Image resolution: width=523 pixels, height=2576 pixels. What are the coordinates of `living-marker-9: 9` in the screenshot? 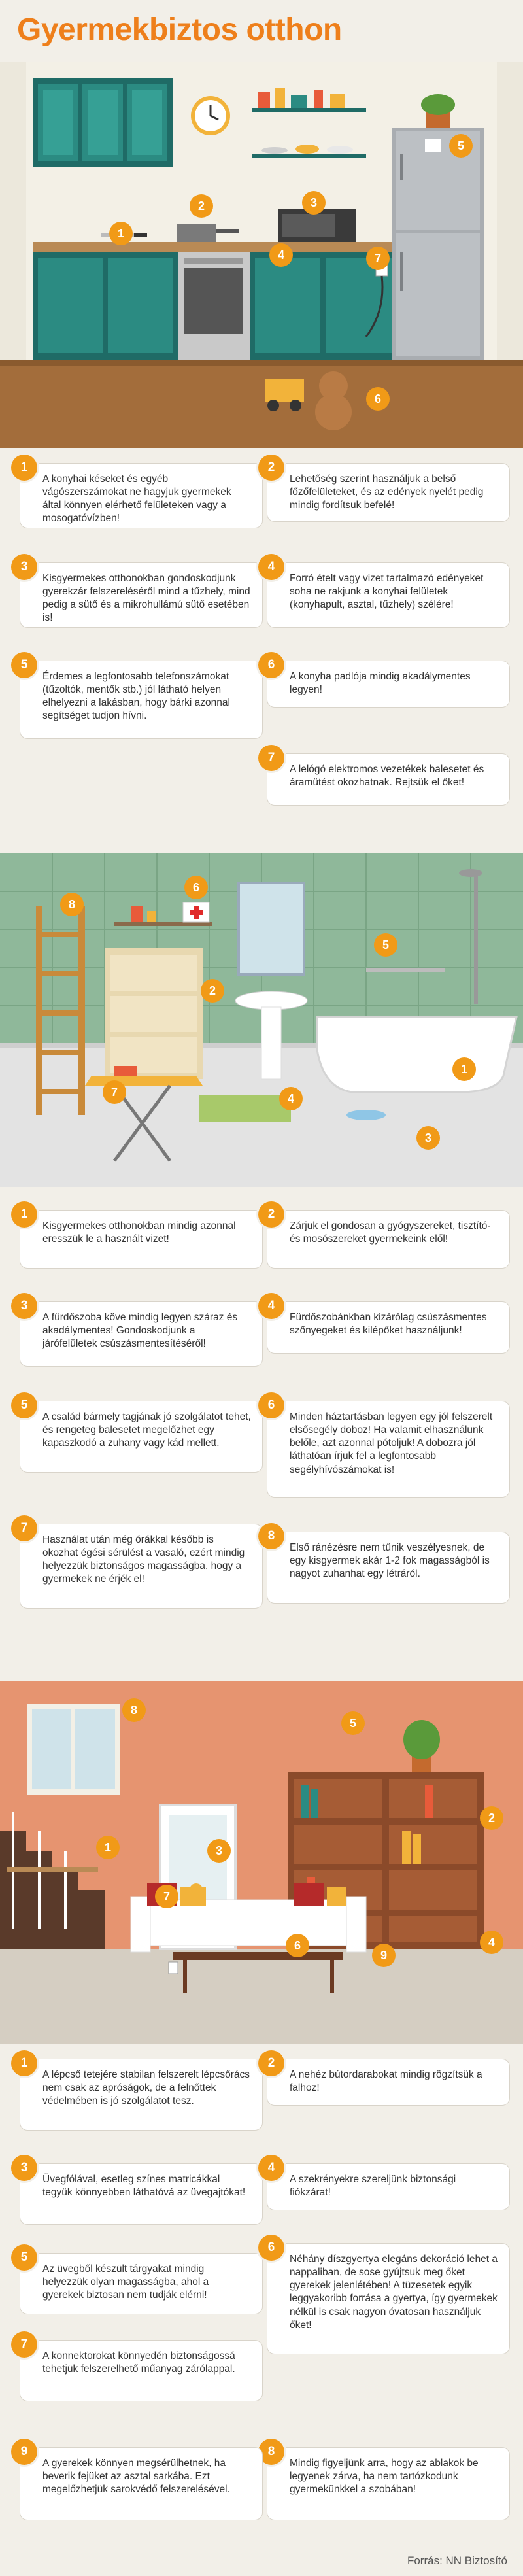 It's located at (384, 1956).